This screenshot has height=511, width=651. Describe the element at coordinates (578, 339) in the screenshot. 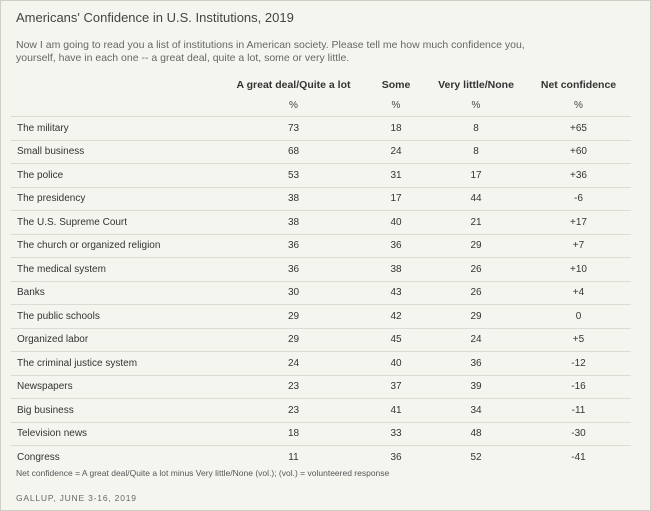

I see `net-confidence-value: +5` at that location.